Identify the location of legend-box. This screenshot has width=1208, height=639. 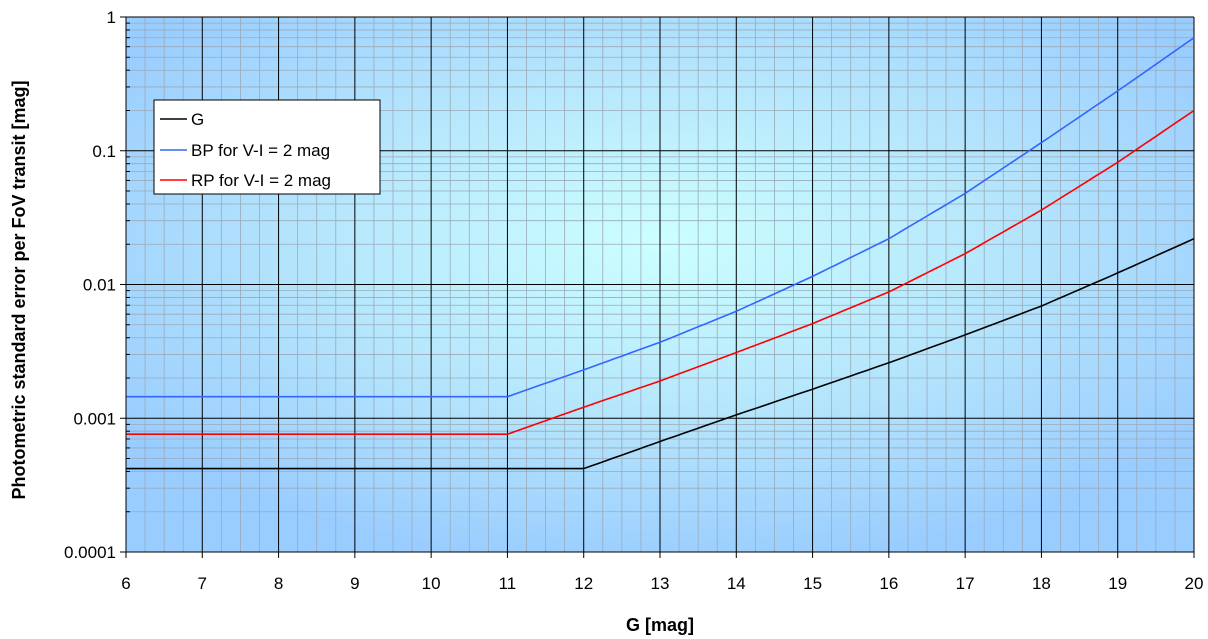
(267, 147).